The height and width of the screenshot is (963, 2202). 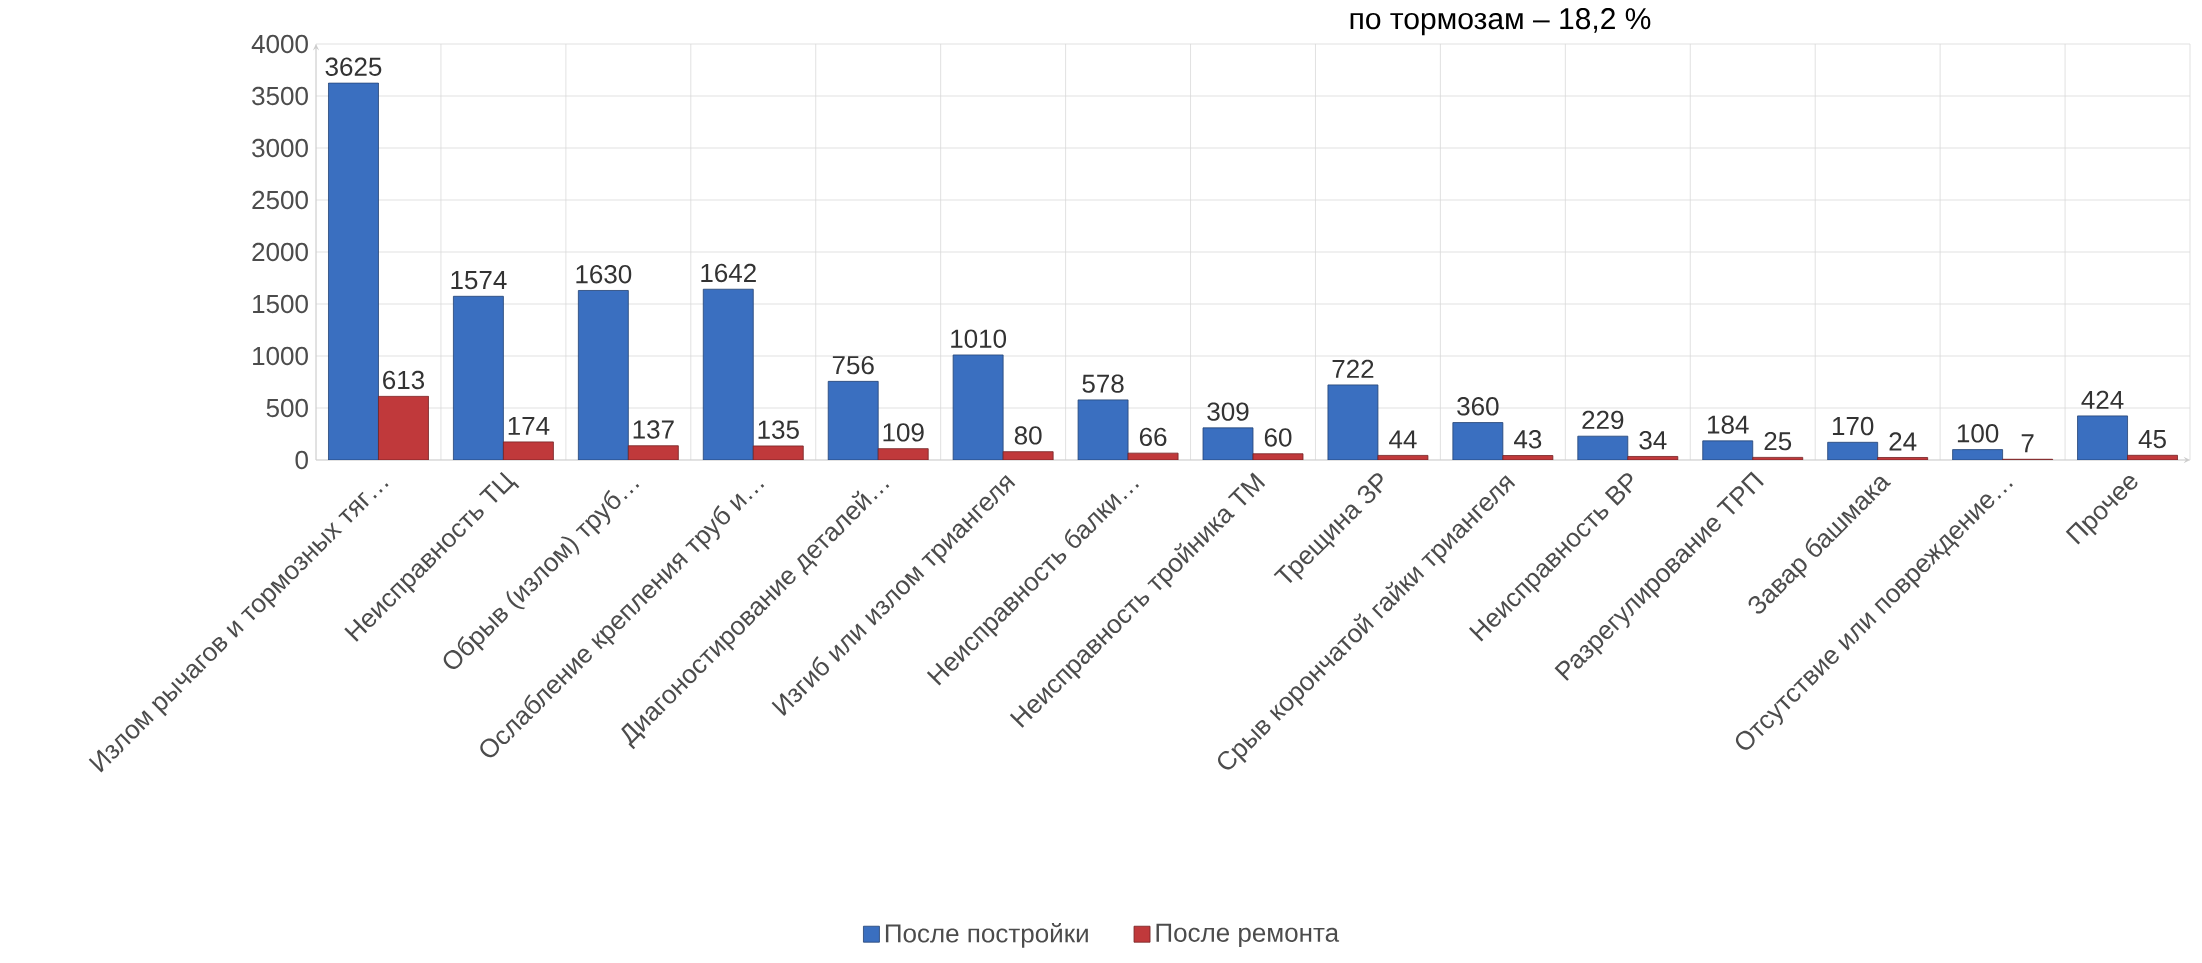 What do you see at coordinates (1478, 406) in the screenshot?
I see `data-label: 360` at bounding box center [1478, 406].